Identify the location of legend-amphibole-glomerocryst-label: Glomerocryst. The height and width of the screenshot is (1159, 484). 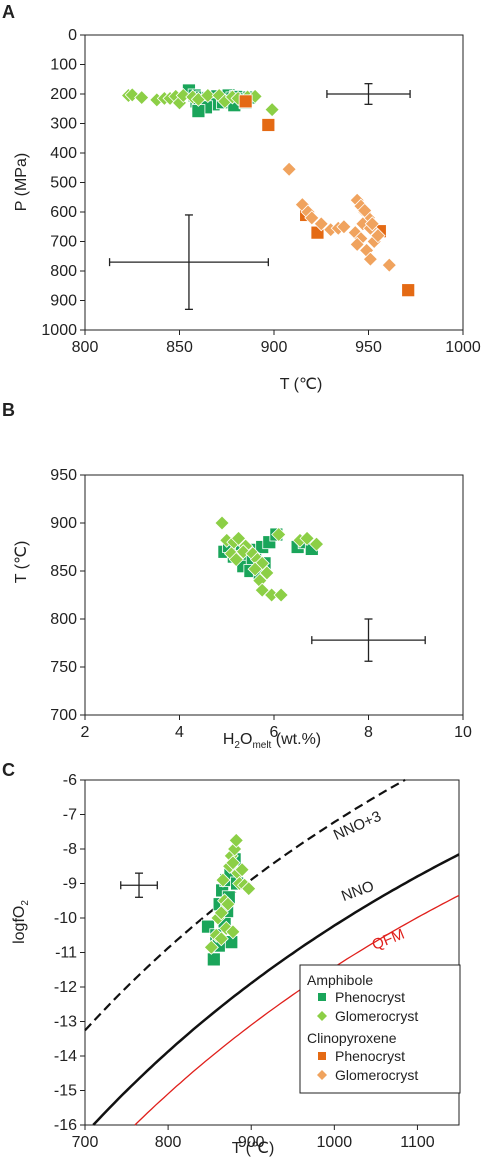
(376, 1016).